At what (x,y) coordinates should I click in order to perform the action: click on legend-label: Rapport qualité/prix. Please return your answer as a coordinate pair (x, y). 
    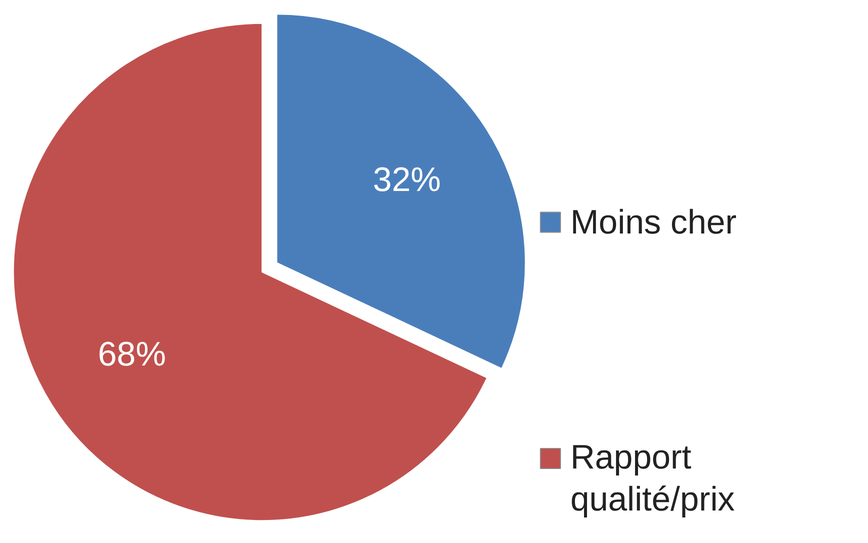
    Looking at the image, I should click on (652, 478).